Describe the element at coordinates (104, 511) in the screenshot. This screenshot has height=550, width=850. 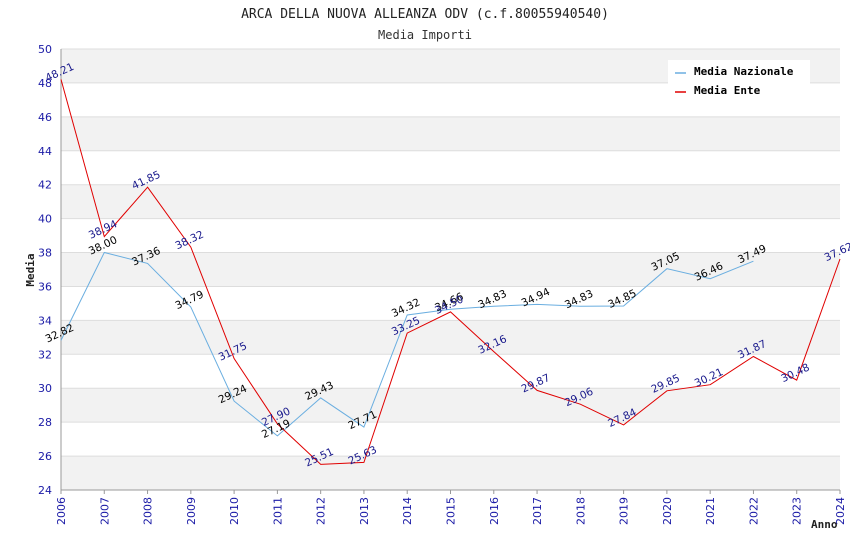
I see `x-tick-label: 2007` at that location.